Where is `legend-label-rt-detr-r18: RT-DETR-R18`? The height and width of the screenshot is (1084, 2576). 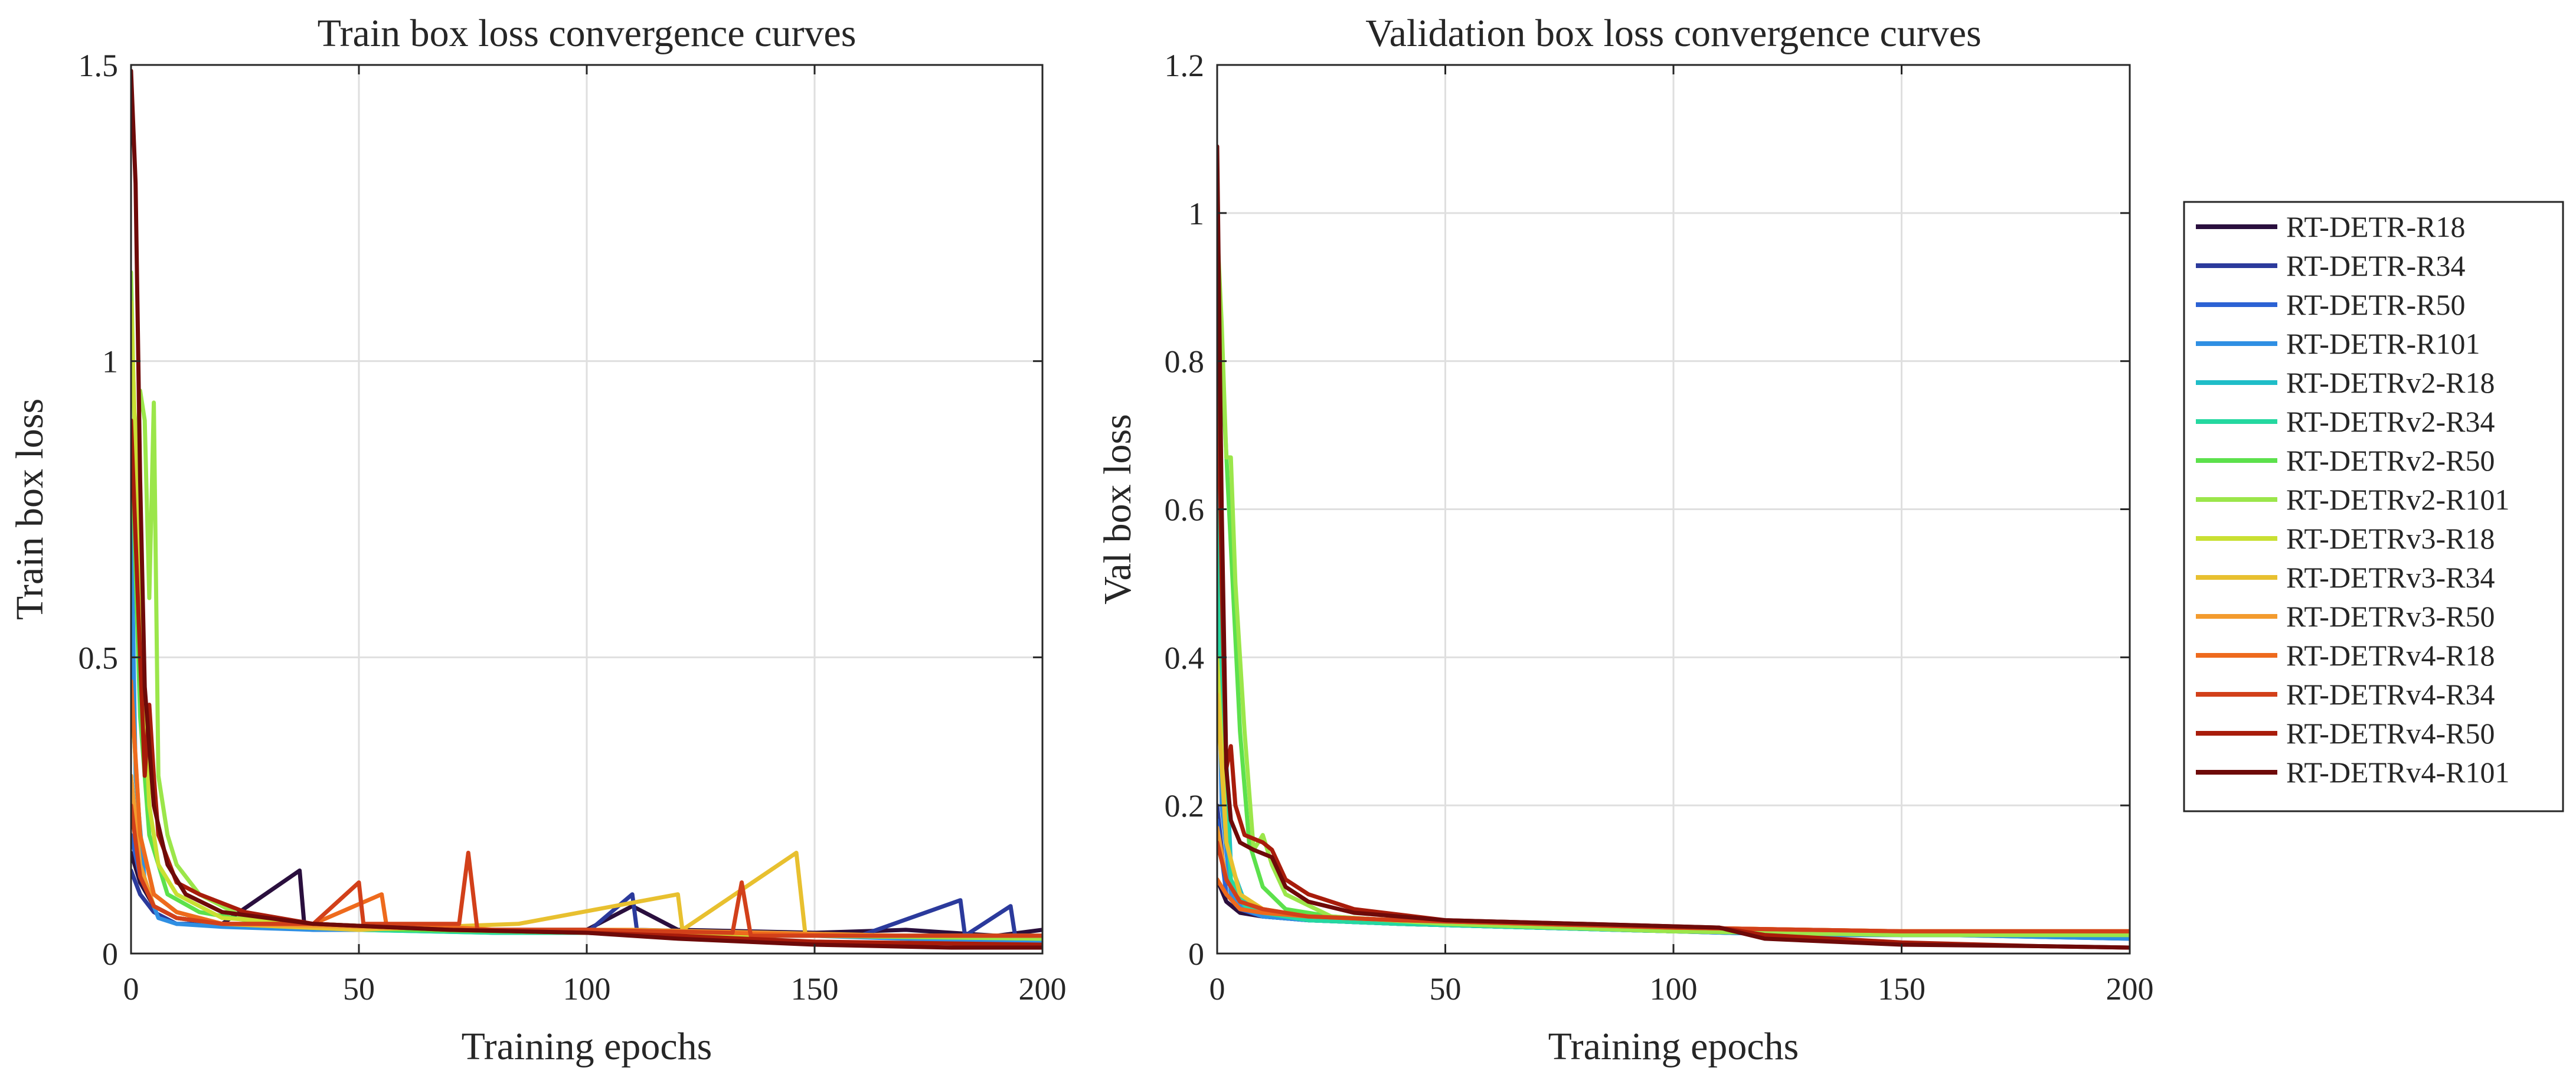
legend-label-rt-detr-r18: RT-DETR-R18 is located at coordinates (2376, 227).